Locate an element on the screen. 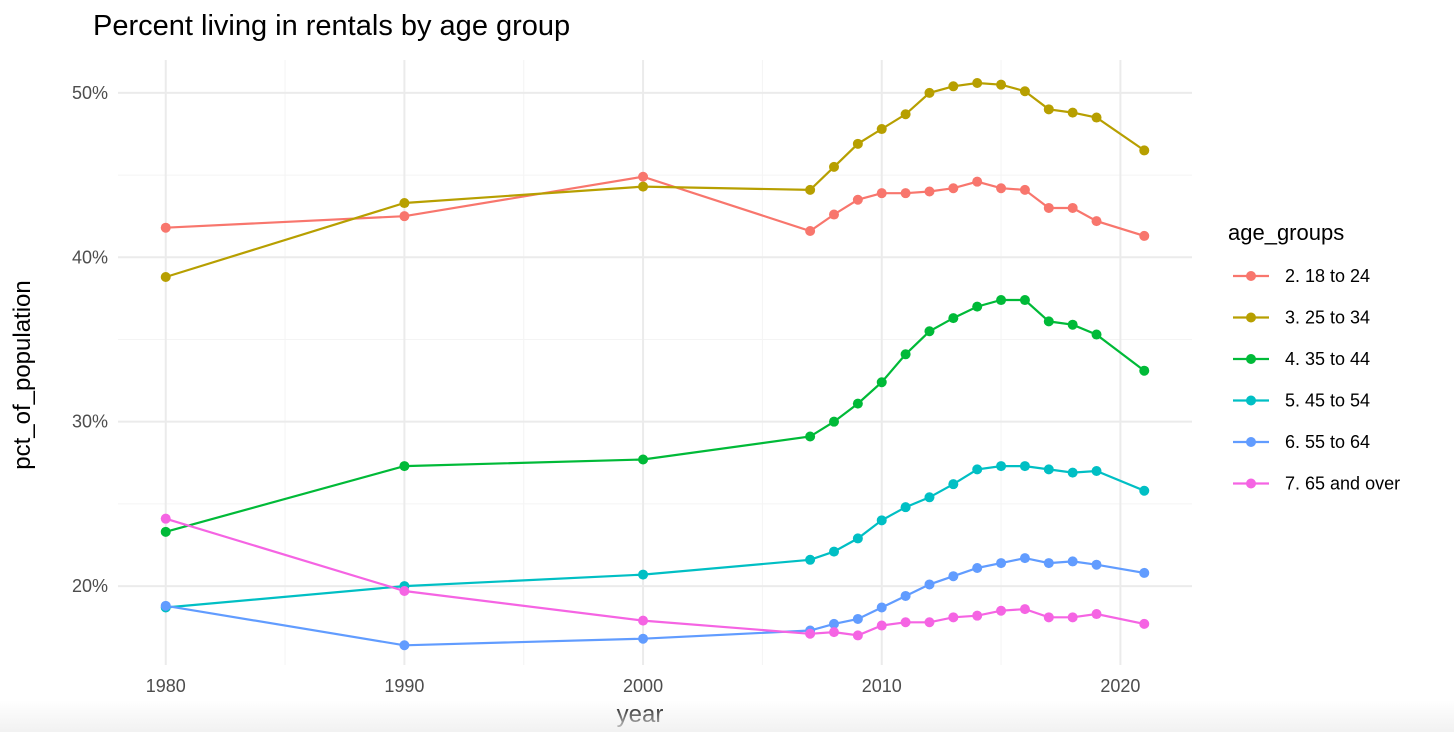 Image resolution: width=1454 pixels, height=737 pixels. legend-label: 6. 55 to 64 is located at coordinates (1327, 442).